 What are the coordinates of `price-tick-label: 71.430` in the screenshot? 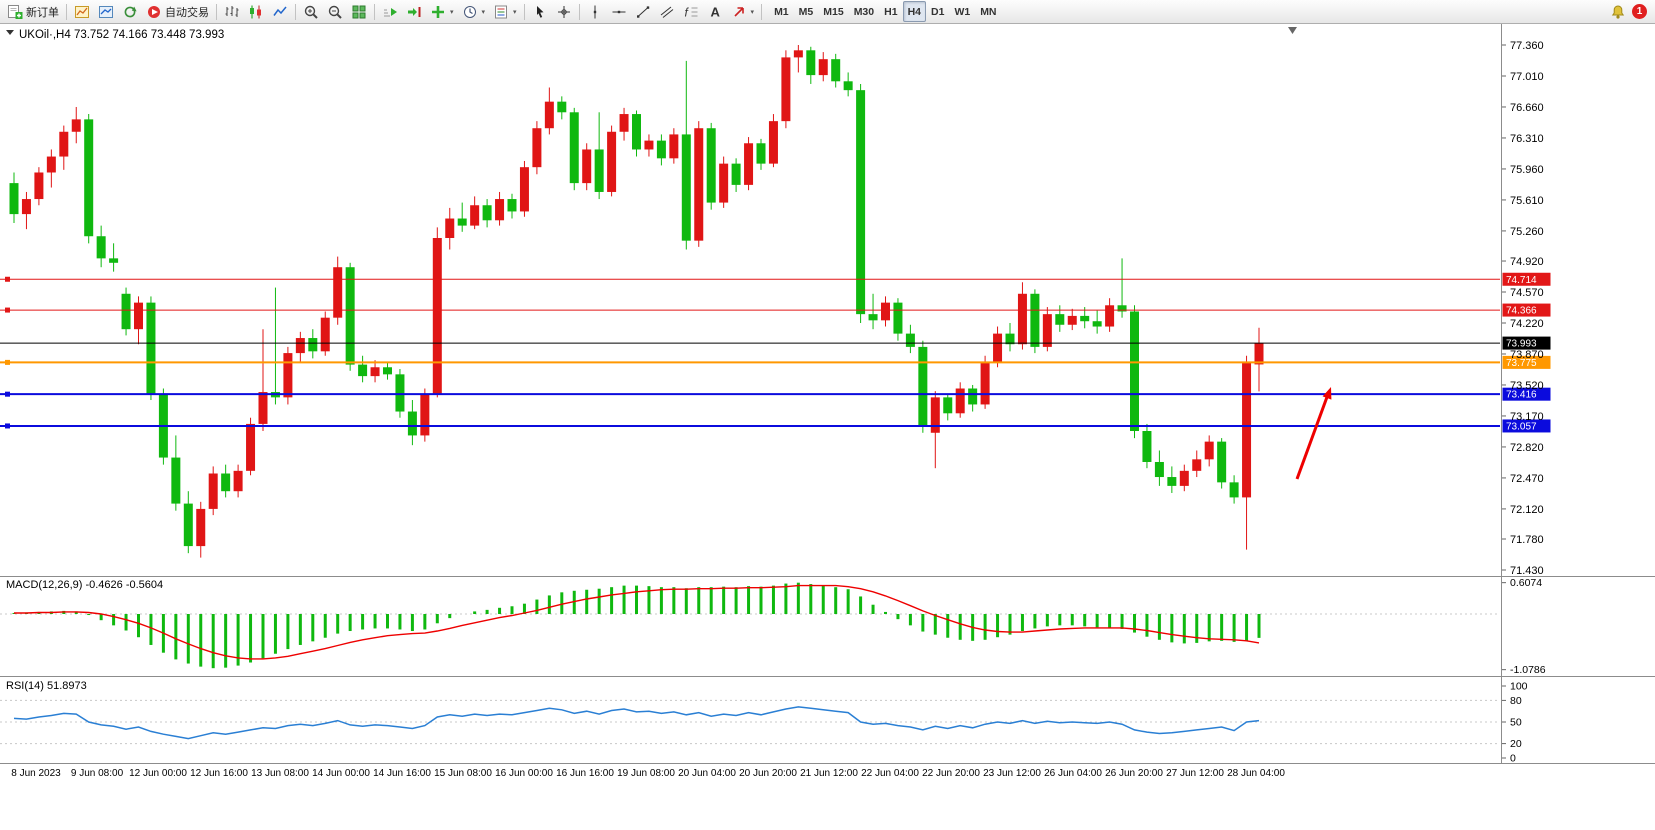 It's located at (1527, 571).